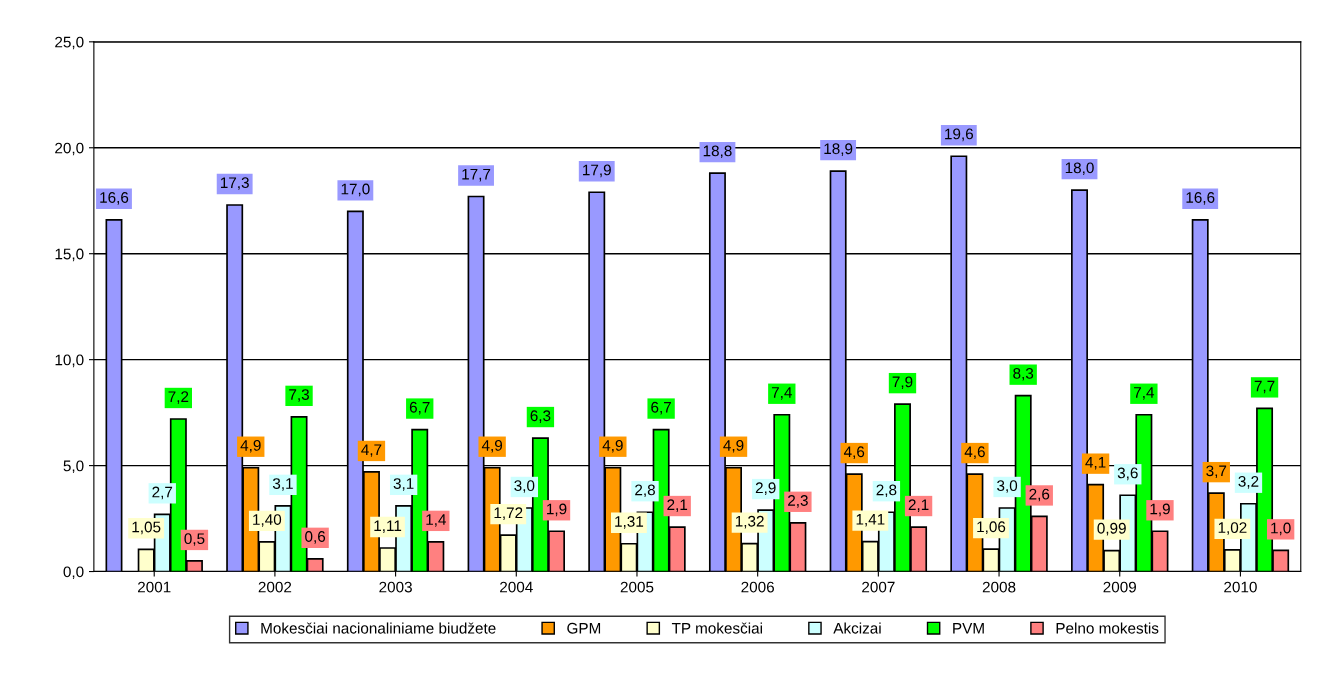 The width and height of the screenshot is (1341, 697). Describe the element at coordinates (1111, 529) in the screenshot. I see `data-label: 0,99` at that location.